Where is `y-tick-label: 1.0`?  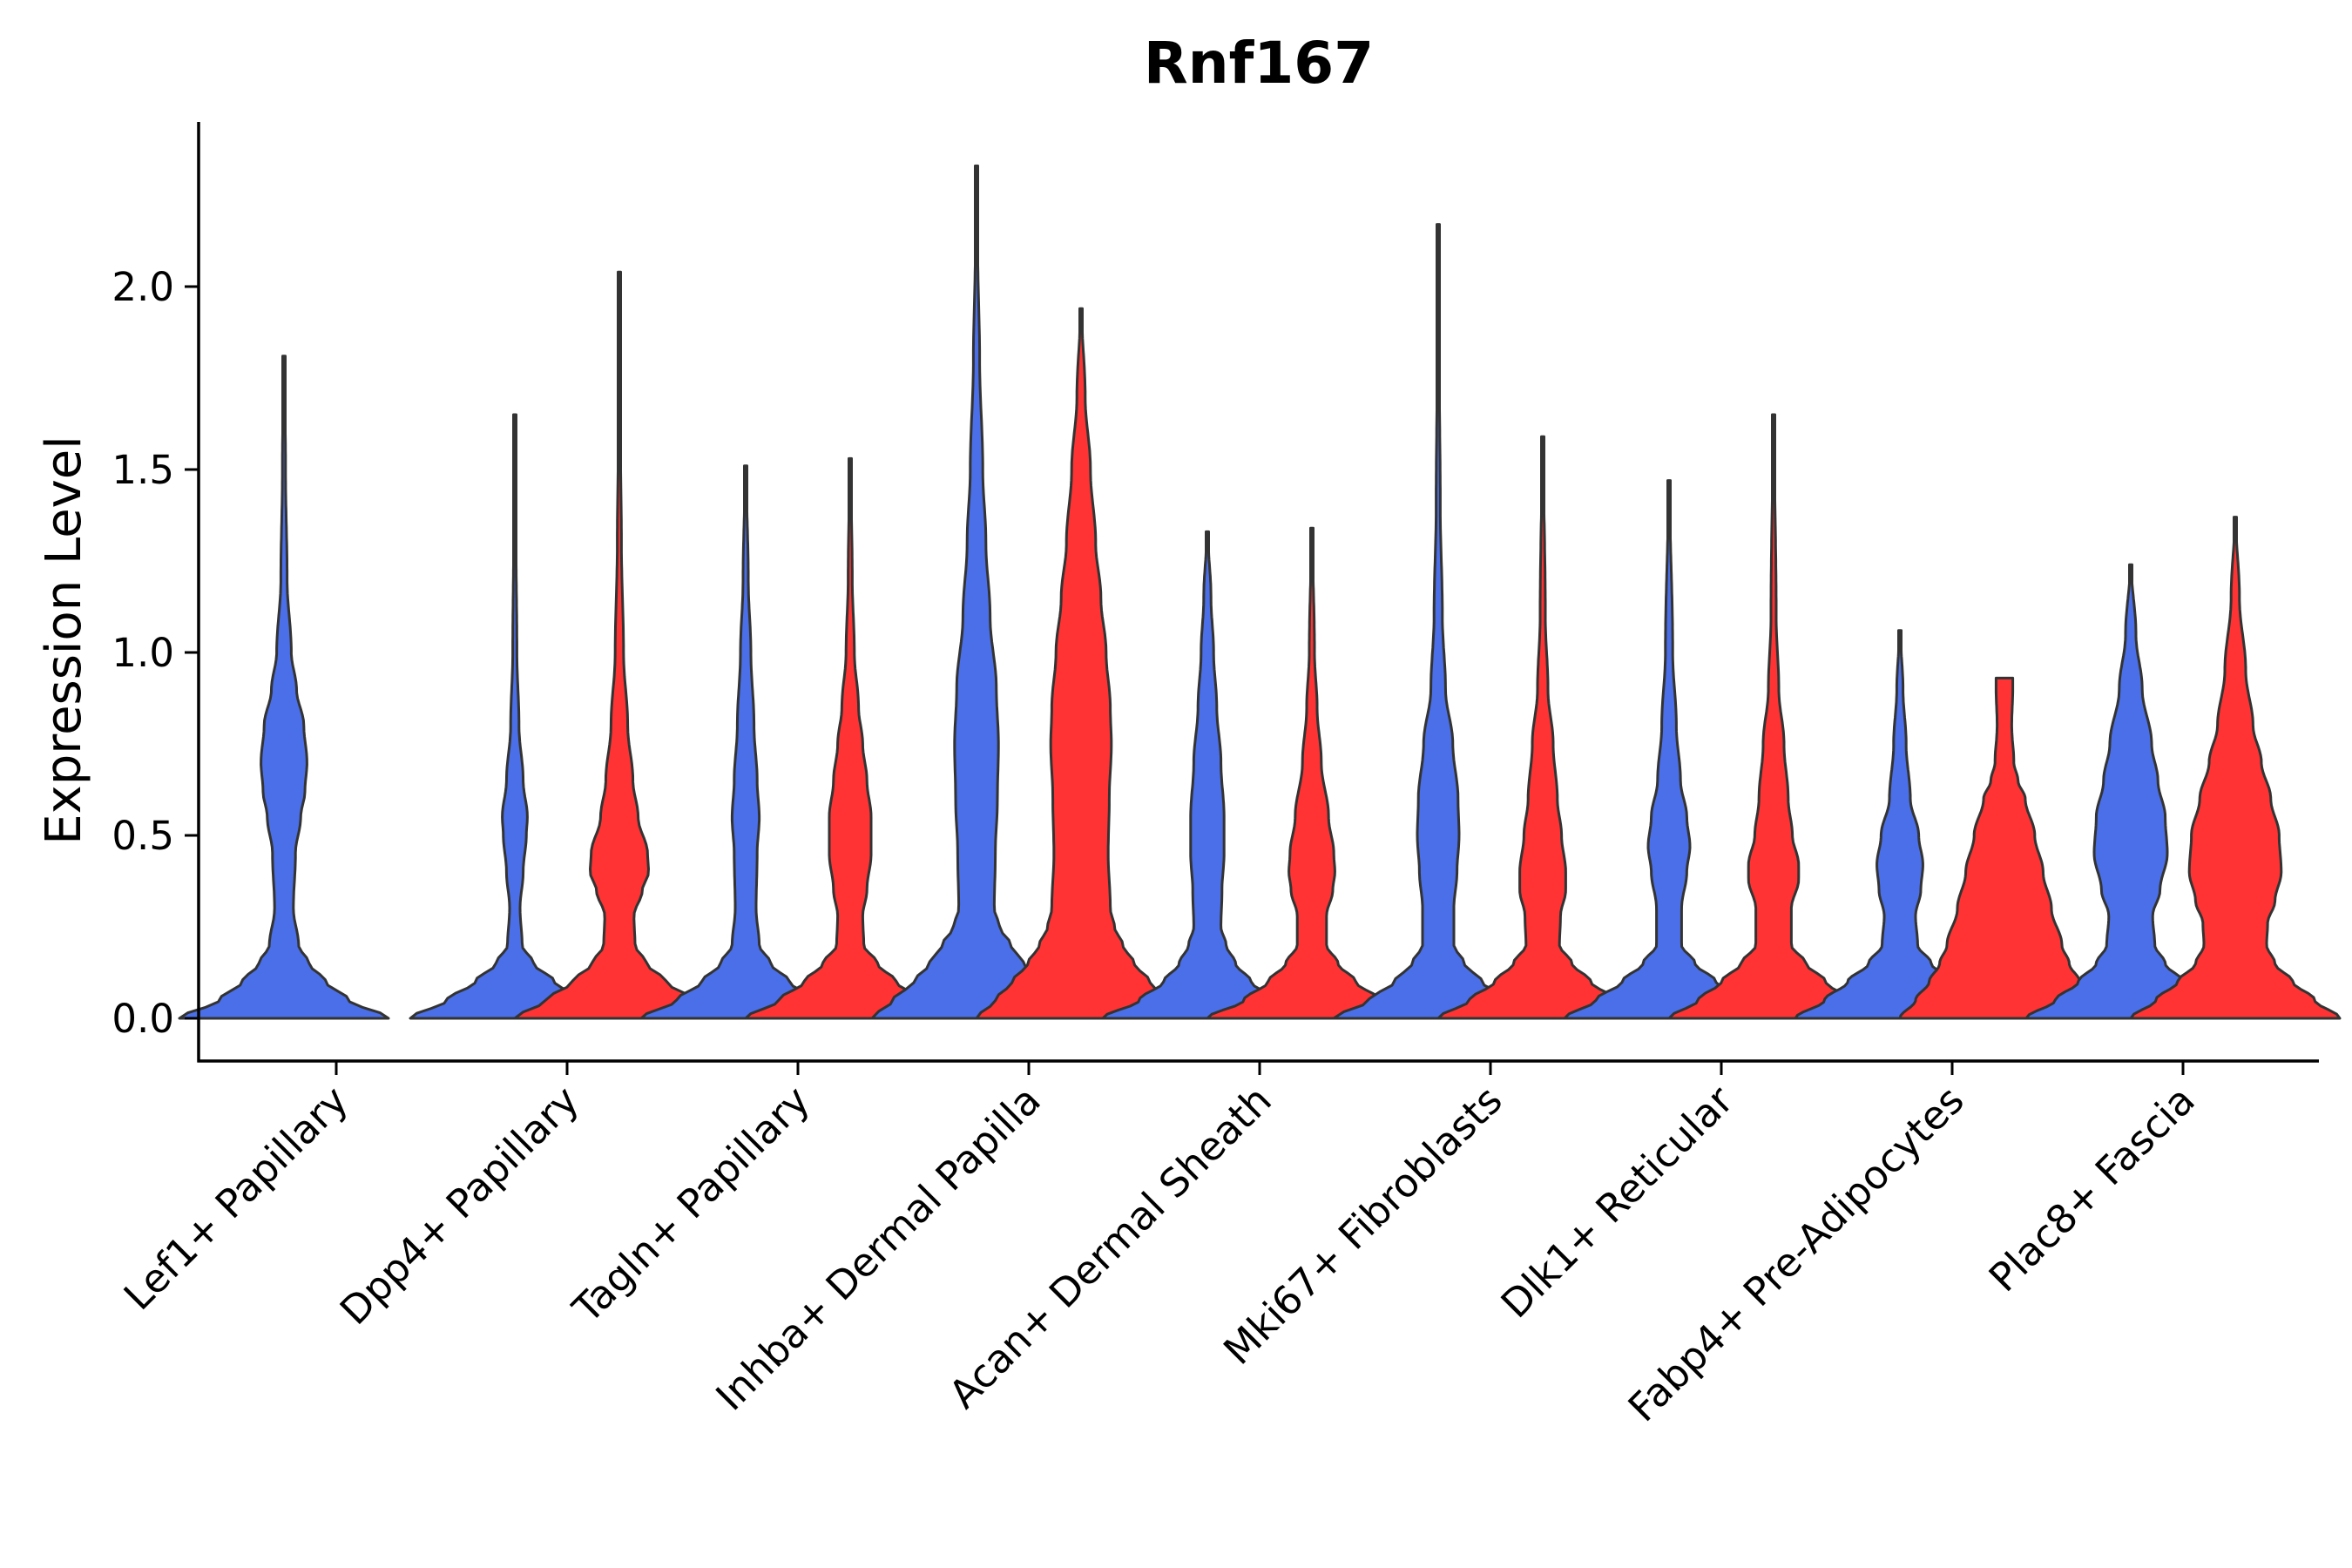 y-tick-label: 1.0 is located at coordinates (143, 653).